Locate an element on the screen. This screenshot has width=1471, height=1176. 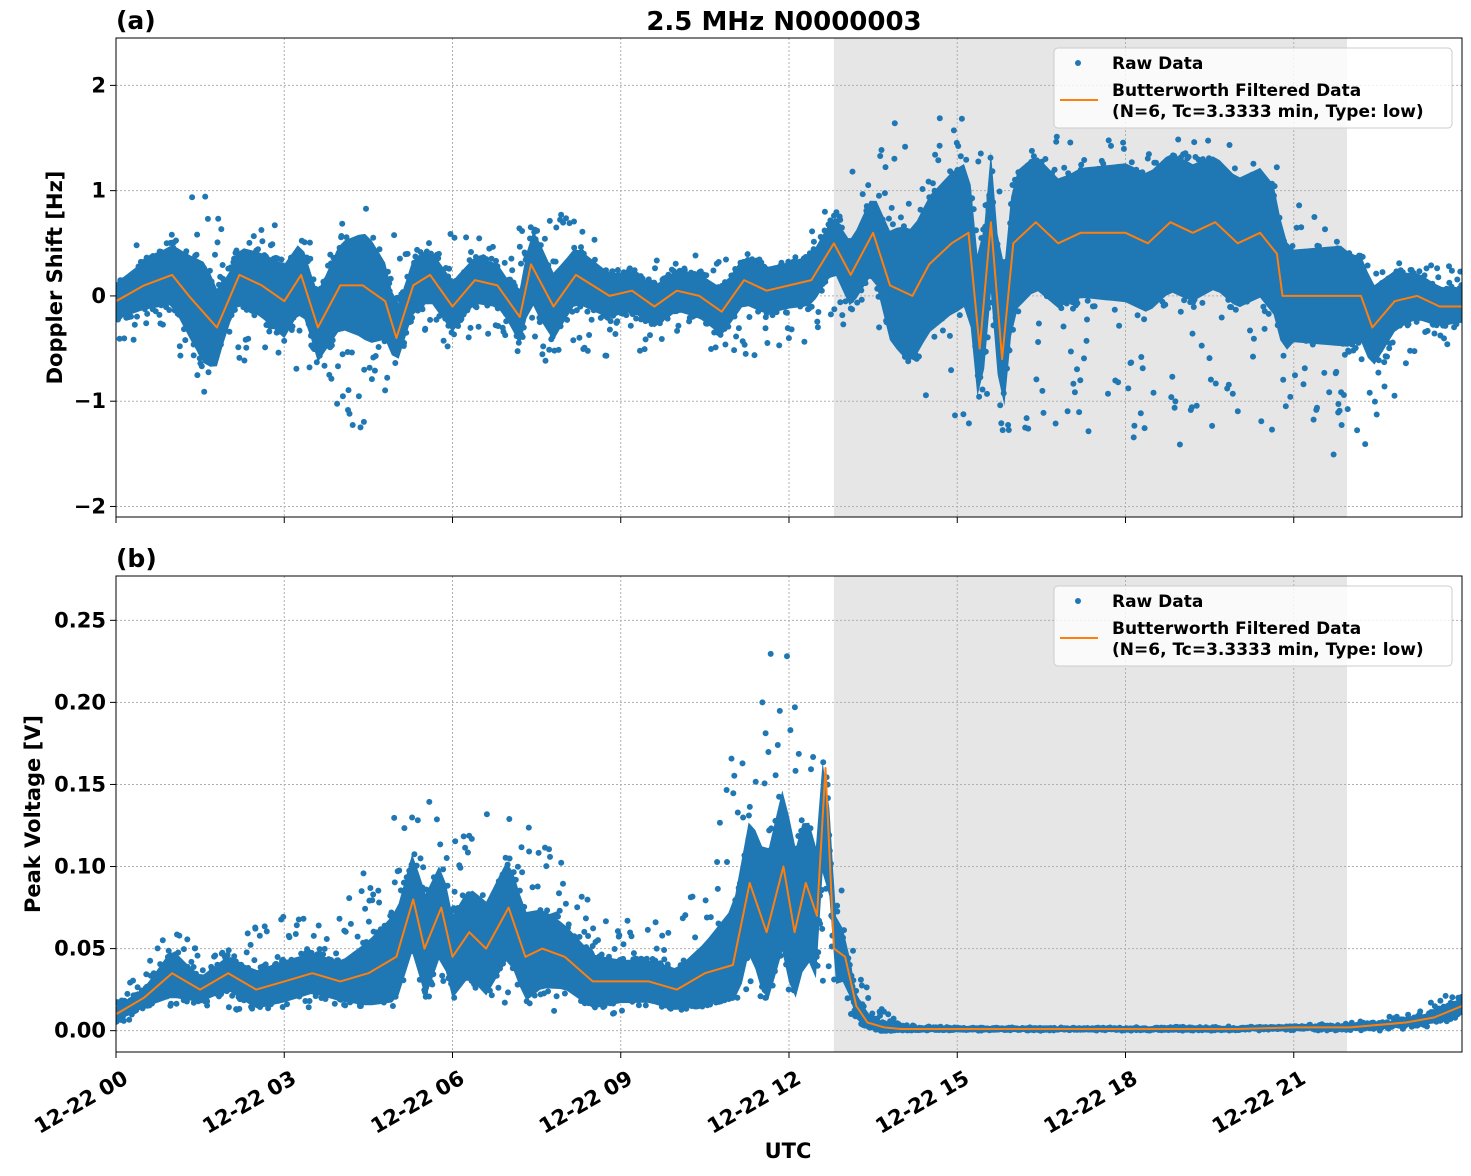
legend-raw-label: Raw Data is located at coordinates (1157, 64).